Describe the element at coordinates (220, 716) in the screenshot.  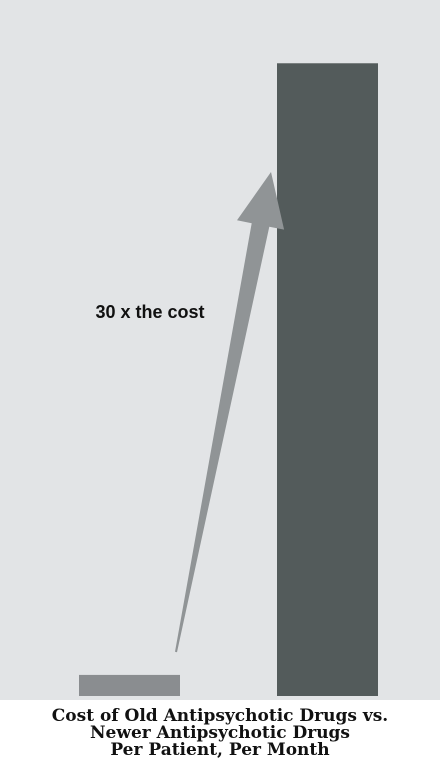
I see `chart-title-line-1: Cost of Old Antipsychotic Drugs vs.` at that location.